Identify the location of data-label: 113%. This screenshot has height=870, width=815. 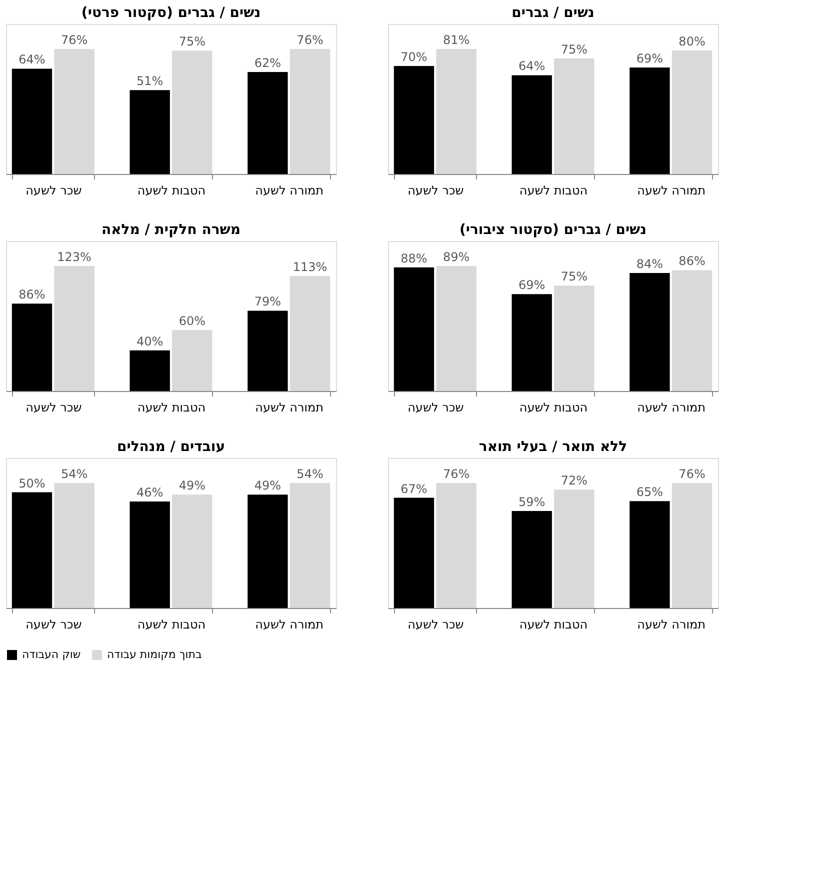
(310, 267).